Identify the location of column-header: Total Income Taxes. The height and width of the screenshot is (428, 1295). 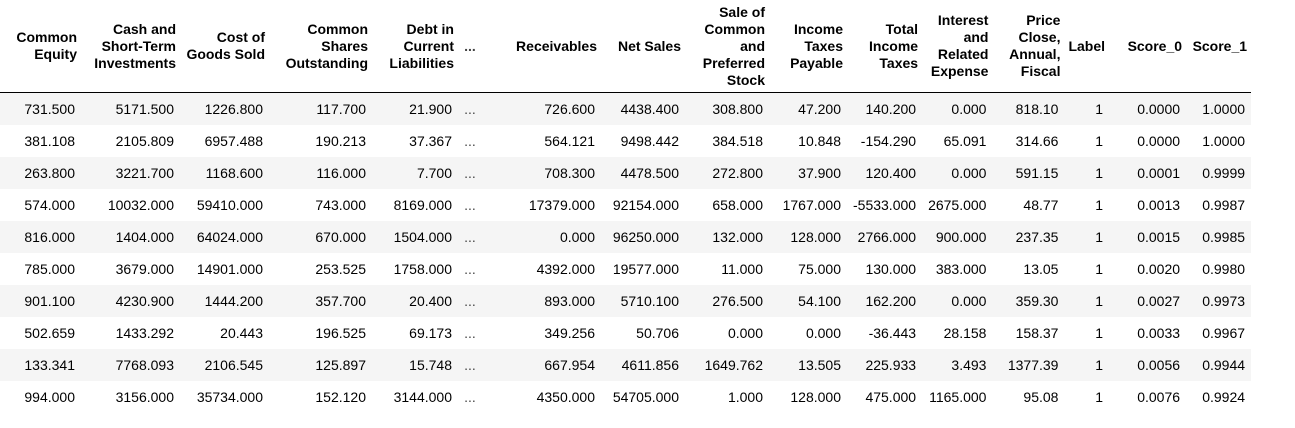
(885, 46).